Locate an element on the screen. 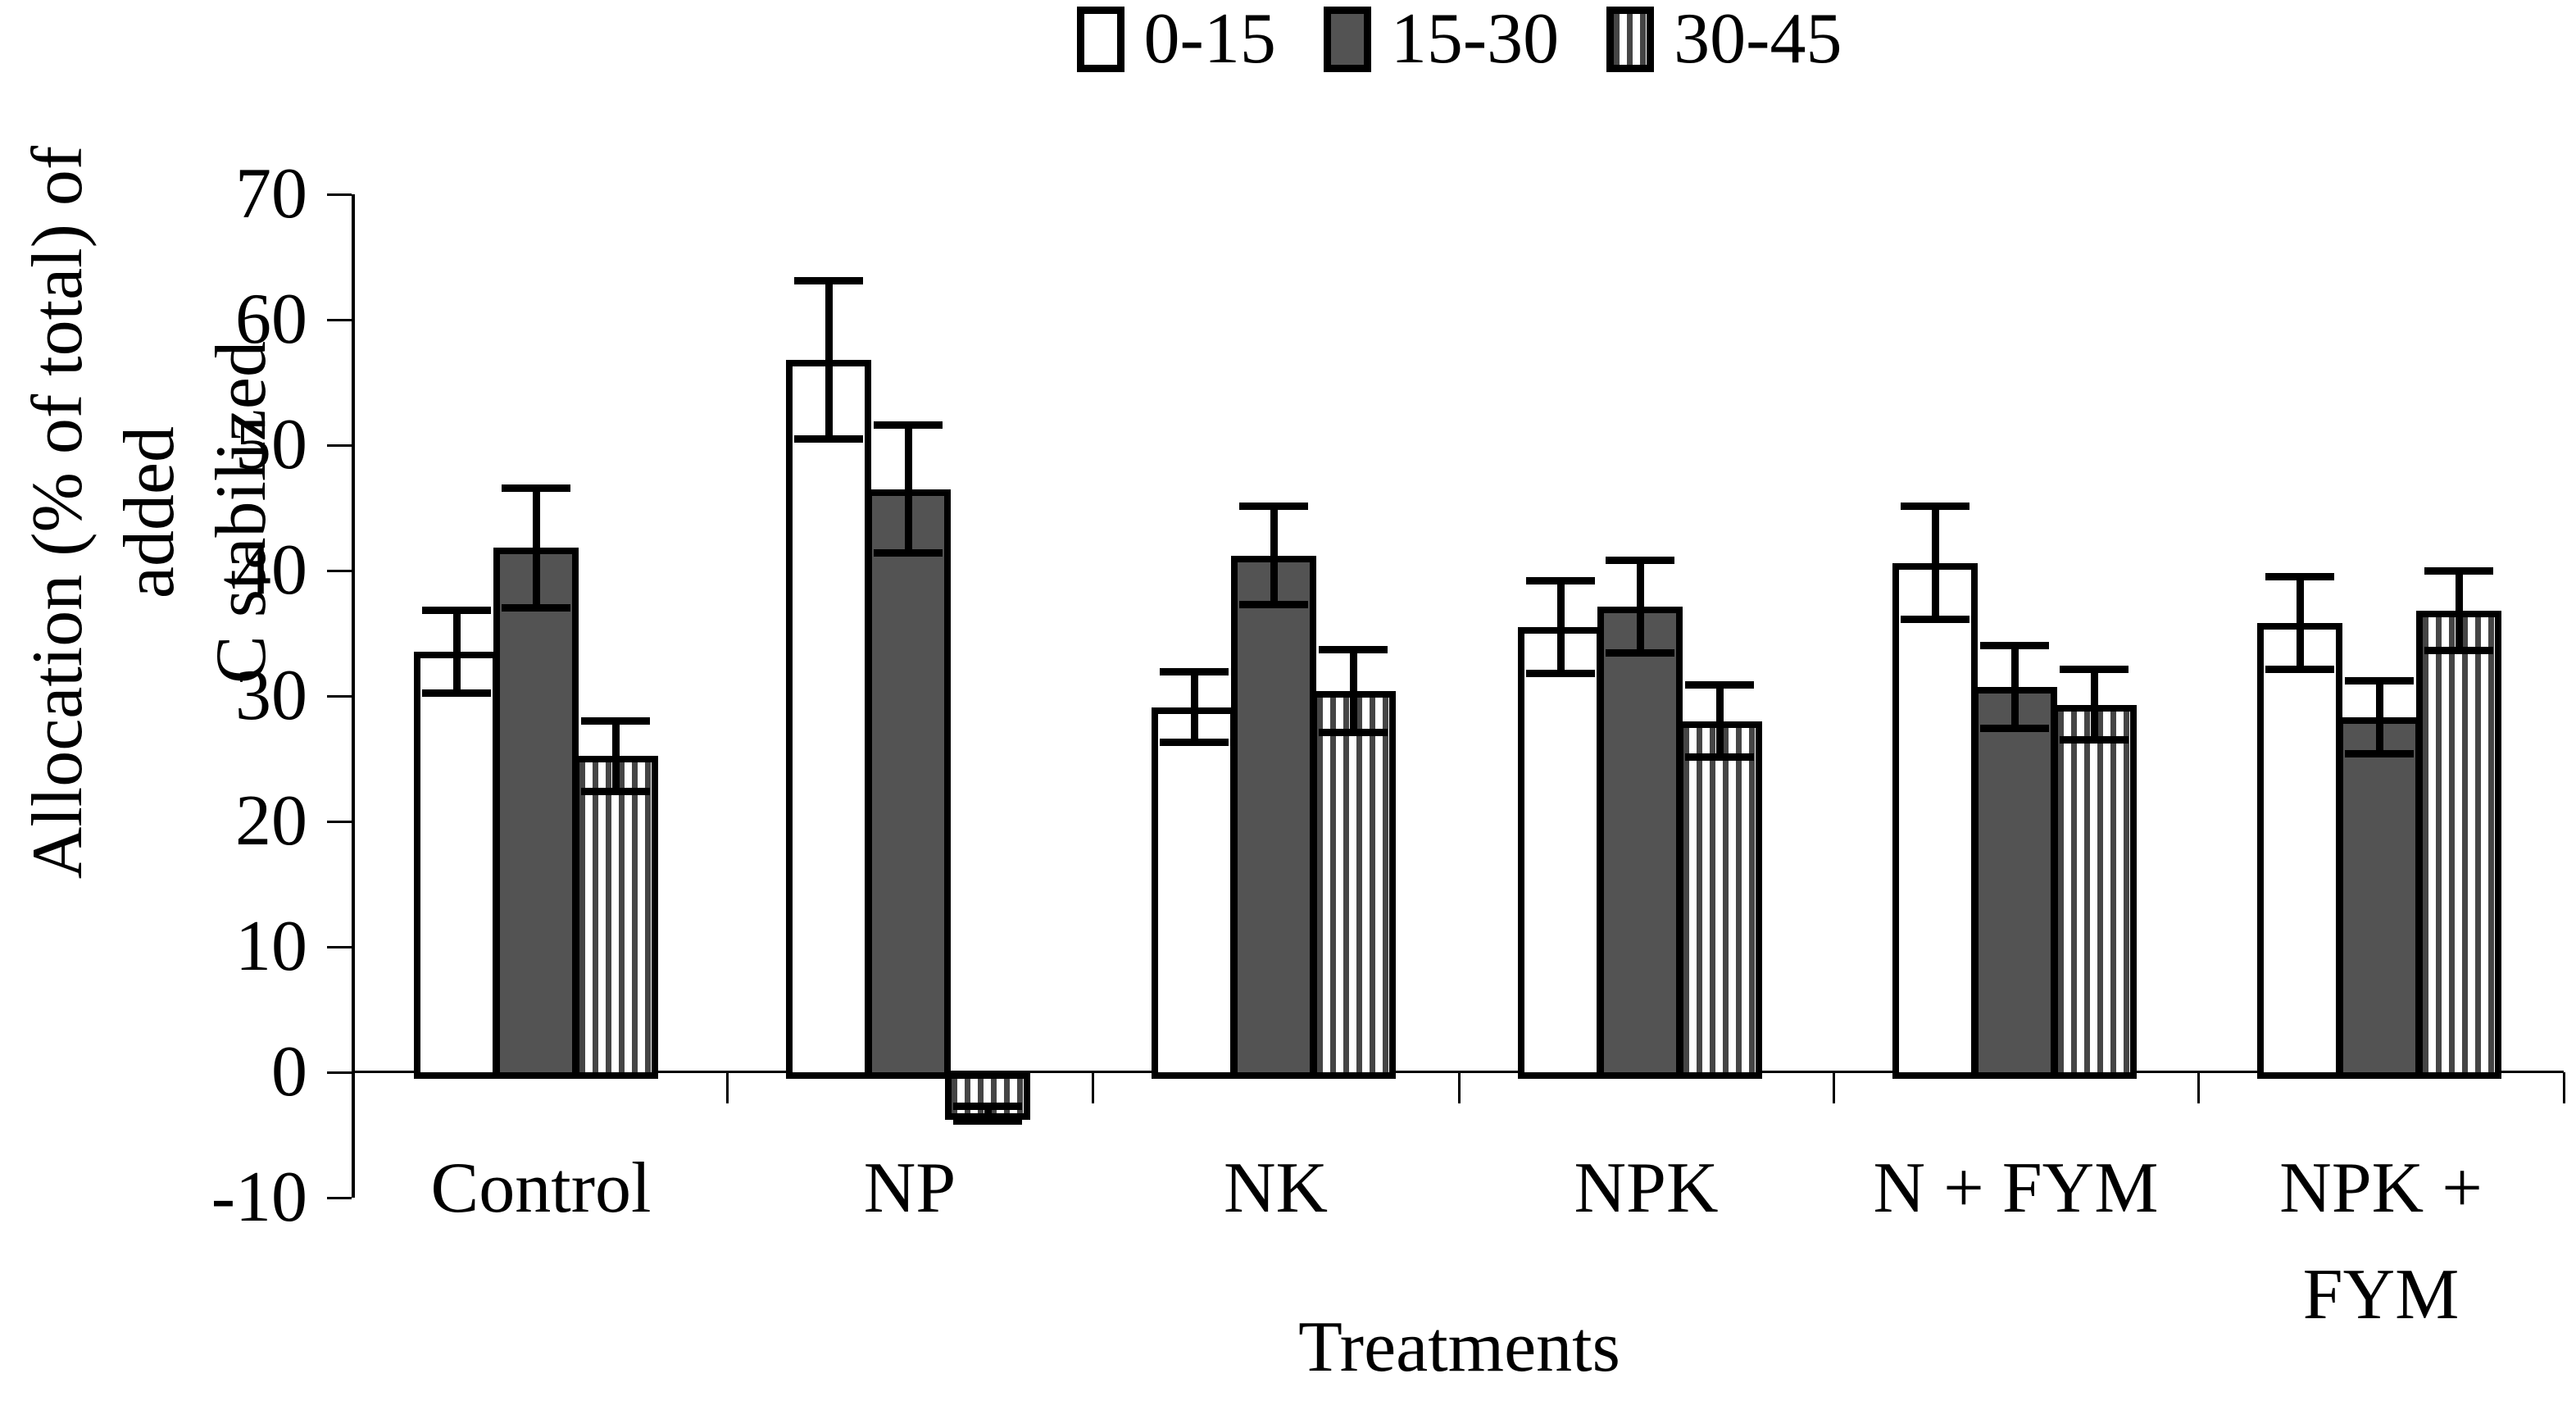 This screenshot has width=2576, height=1410. x-category-label-line: NP is located at coordinates (909, 1188).